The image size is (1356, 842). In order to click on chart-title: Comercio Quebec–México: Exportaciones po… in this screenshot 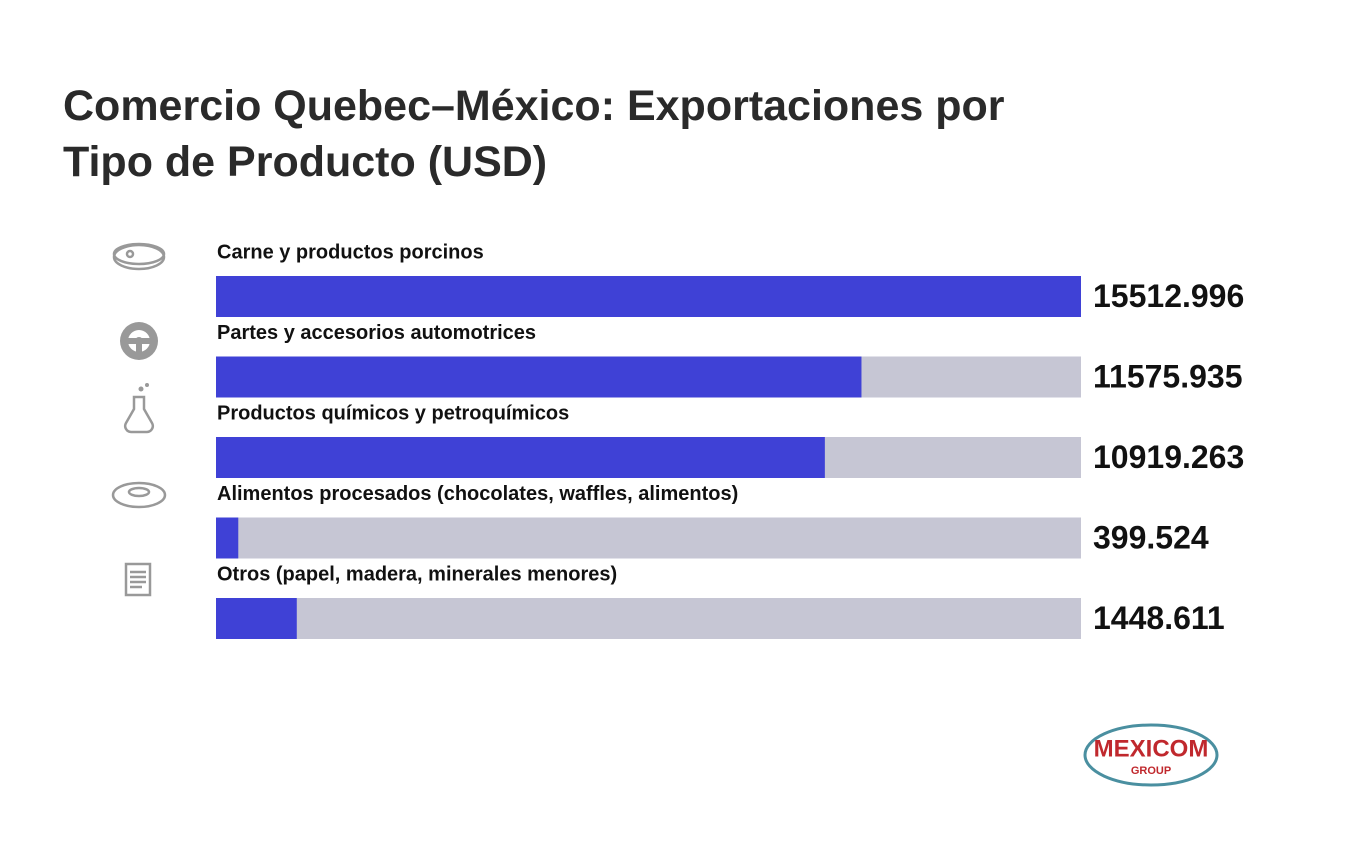, I will do `click(534, 134)`.